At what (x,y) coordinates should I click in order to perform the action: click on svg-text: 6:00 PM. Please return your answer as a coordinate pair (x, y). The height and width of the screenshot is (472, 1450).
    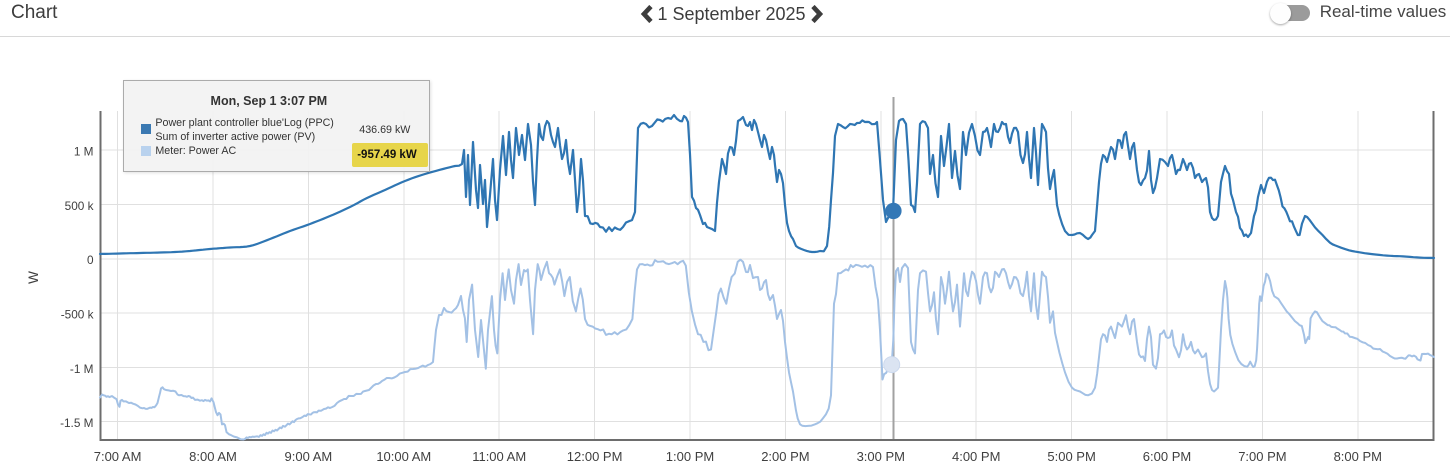
    Looking at the image, I should click on (1167, 456).